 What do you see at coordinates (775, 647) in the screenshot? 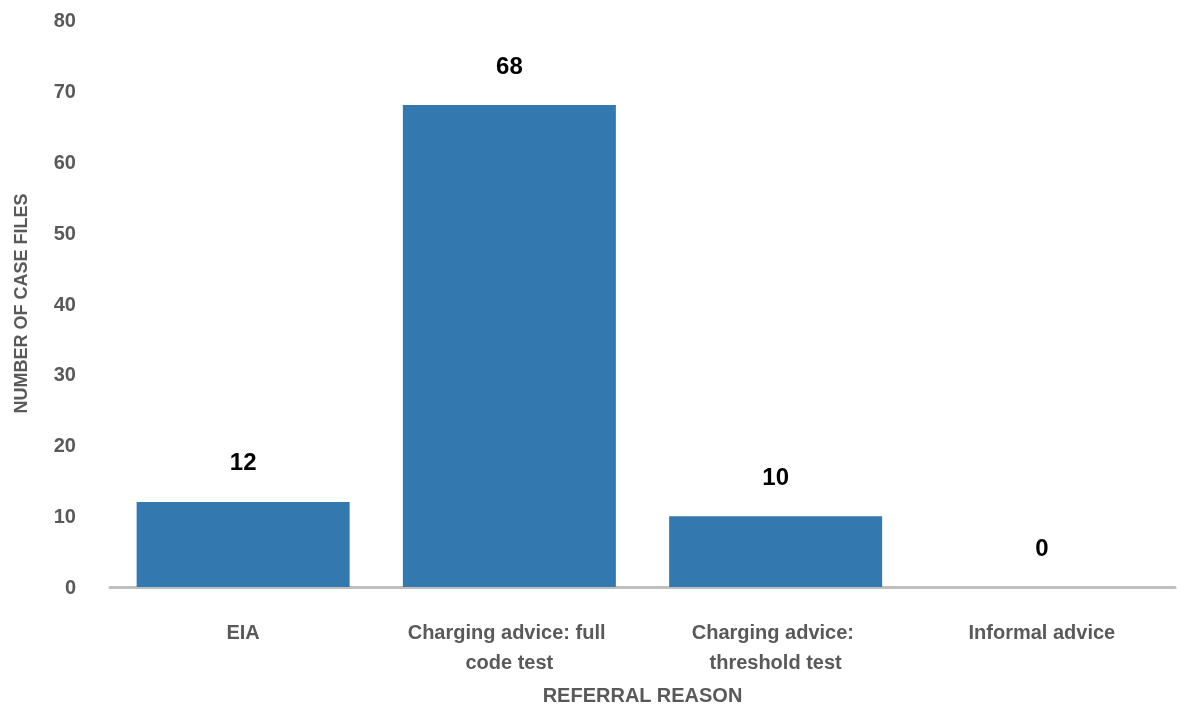
I see `x-tick-label: Charging advice: threshold test` at bounding box center [775, 647].